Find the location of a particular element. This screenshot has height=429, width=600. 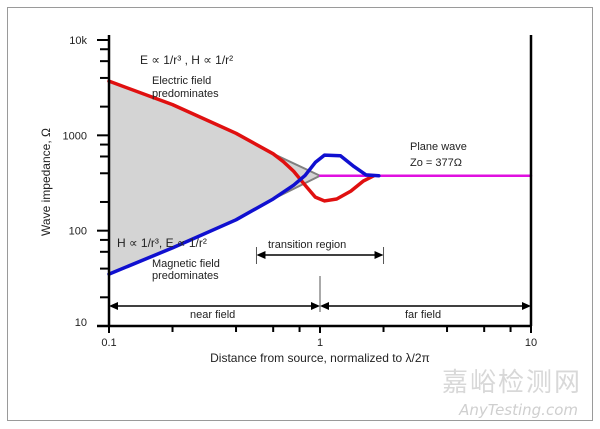

e-dominant-label-1: Electric field is located at coordinates (181, 81).